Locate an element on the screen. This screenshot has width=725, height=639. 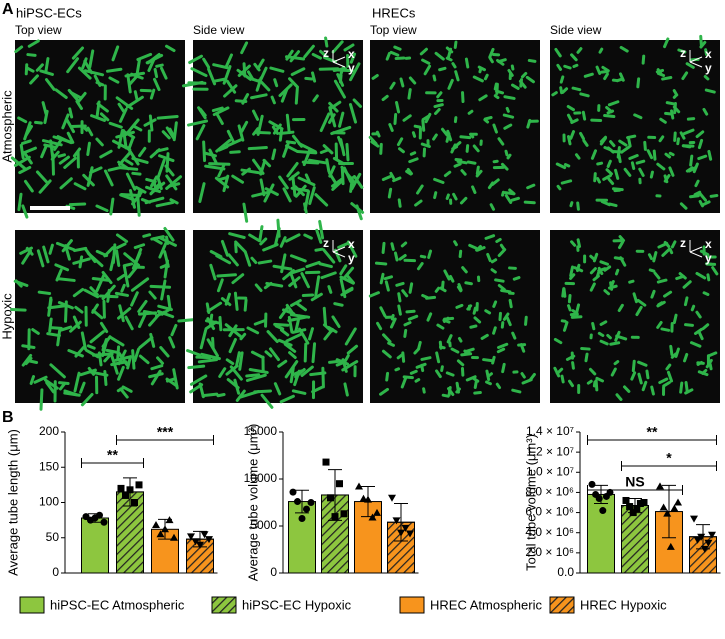
y-tick-label: 0 is located at coordinates (55, 572).